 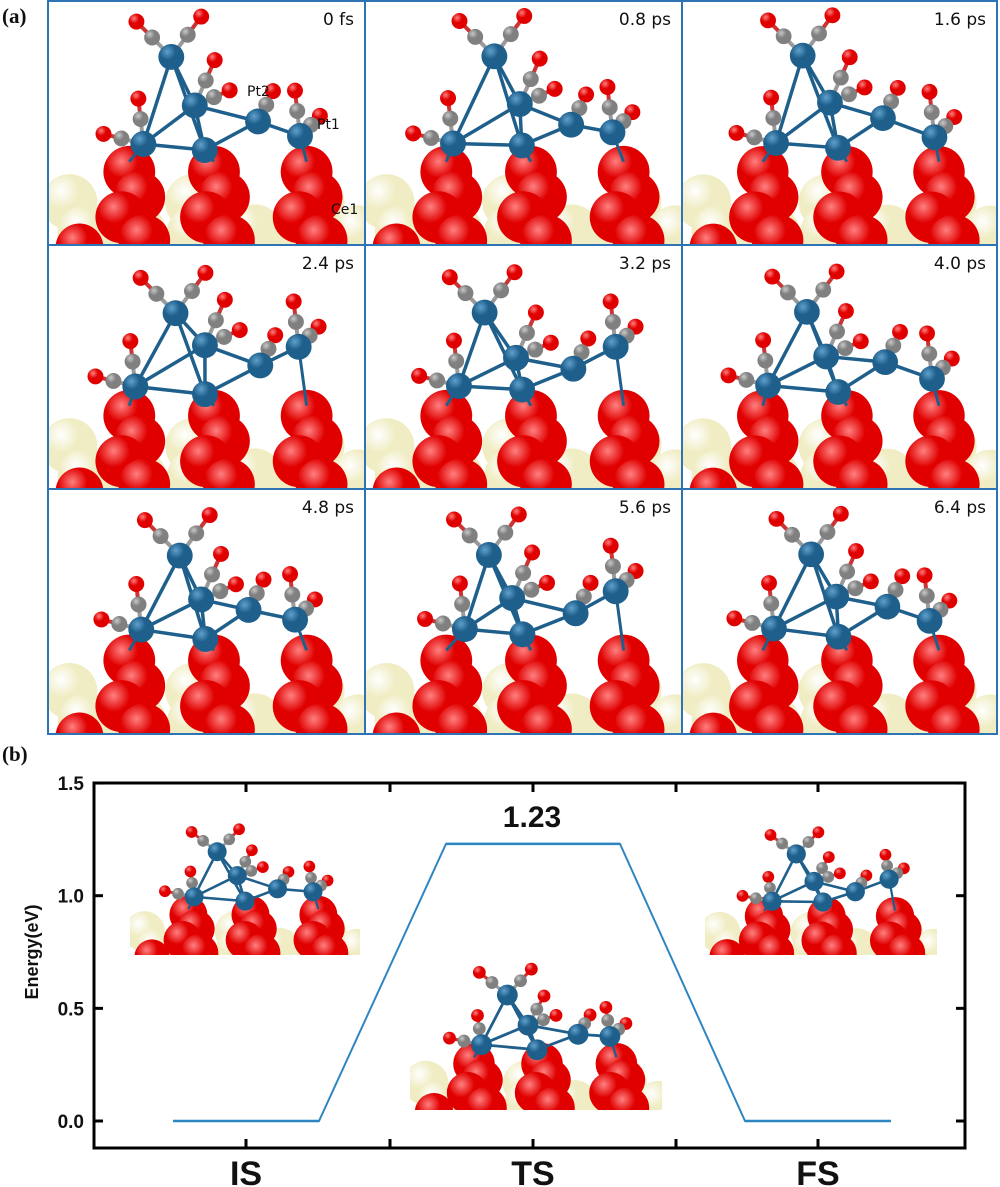 I want to click on atom-label-ce1: Ce1, so click(x=345, y=210).